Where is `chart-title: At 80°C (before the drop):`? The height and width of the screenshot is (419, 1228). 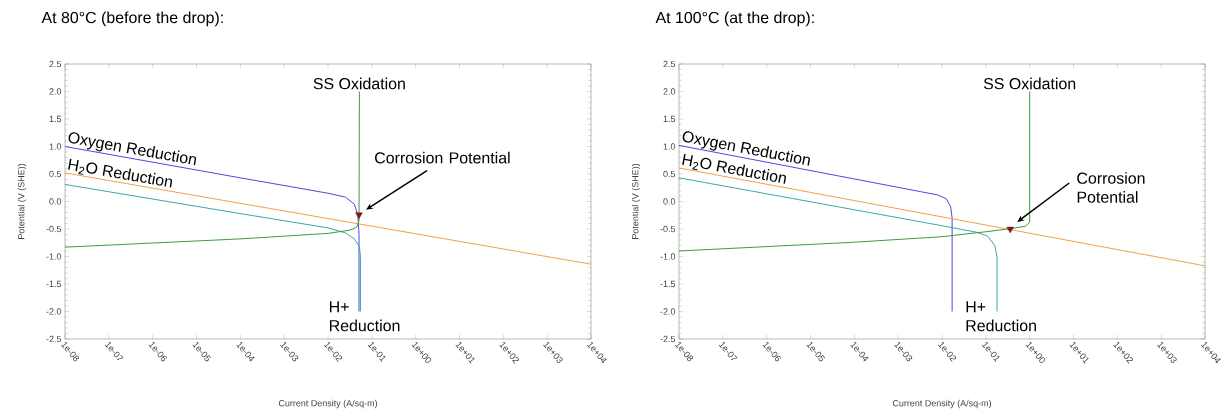
chart-title: At 80°C (before the drop): is located at coordinates (132, 19).